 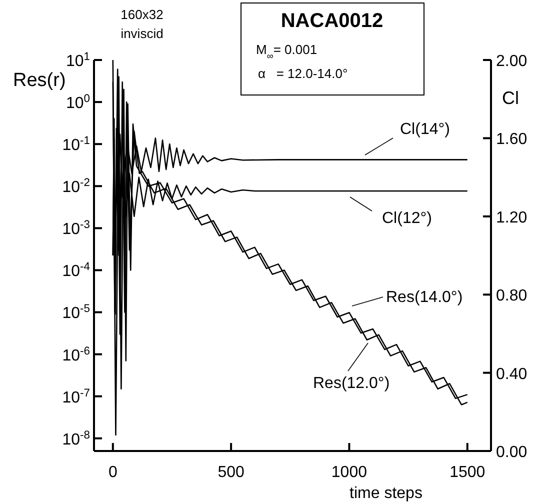 What do you see at coordinates (512, 374) in the screenshot?
I see `y2-tick-label: 0.40` at bounding box center [512, 374].